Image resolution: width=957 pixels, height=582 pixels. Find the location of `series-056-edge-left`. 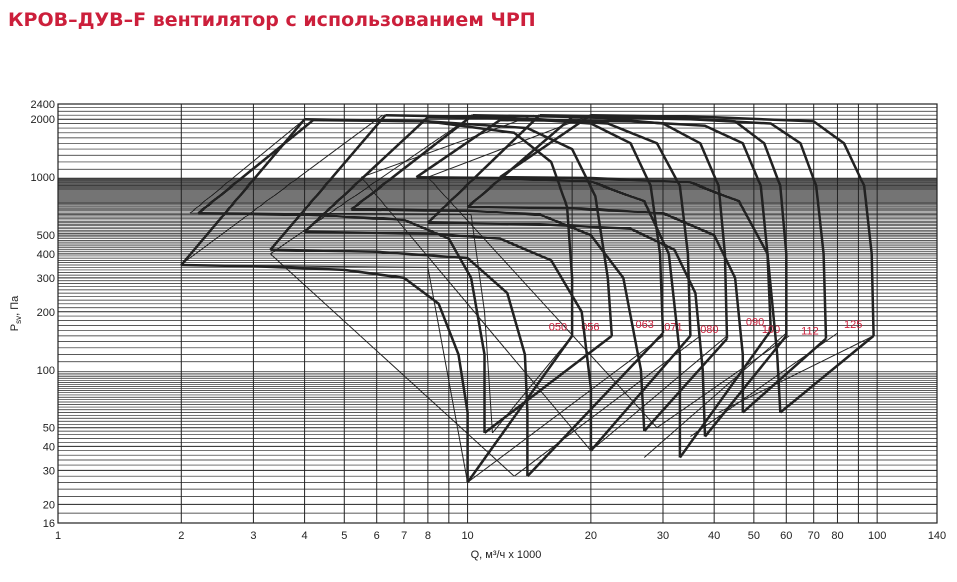

series-056-edge-left is located at coordinates (256, 167).